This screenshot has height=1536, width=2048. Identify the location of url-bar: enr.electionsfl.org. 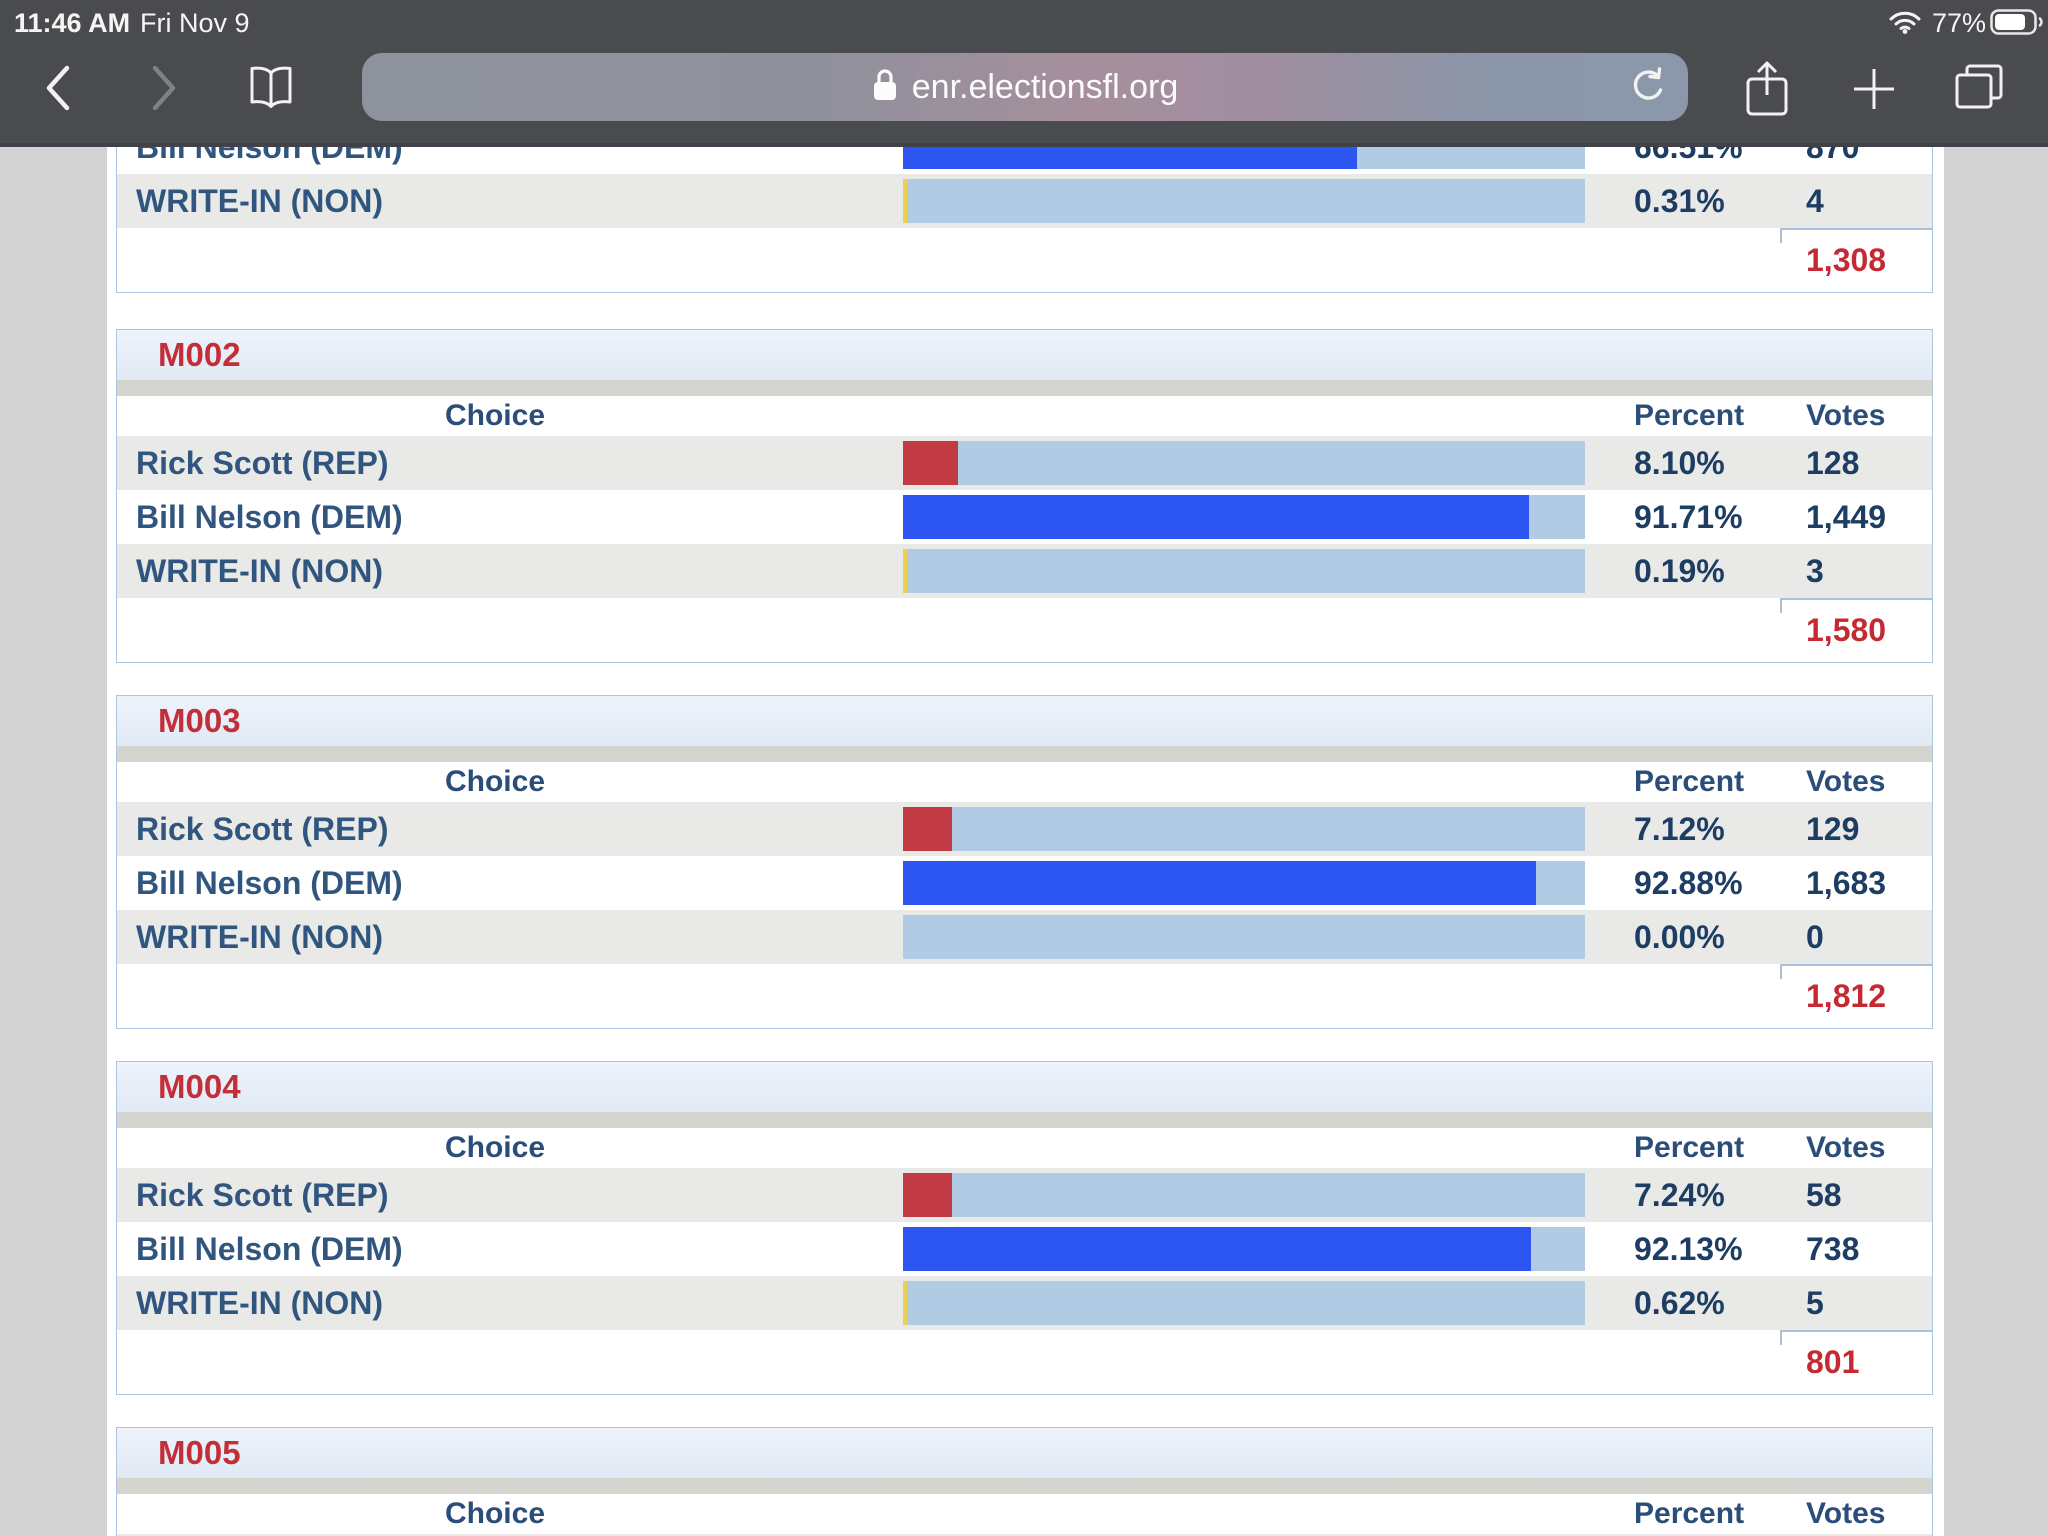
(1025, 87).